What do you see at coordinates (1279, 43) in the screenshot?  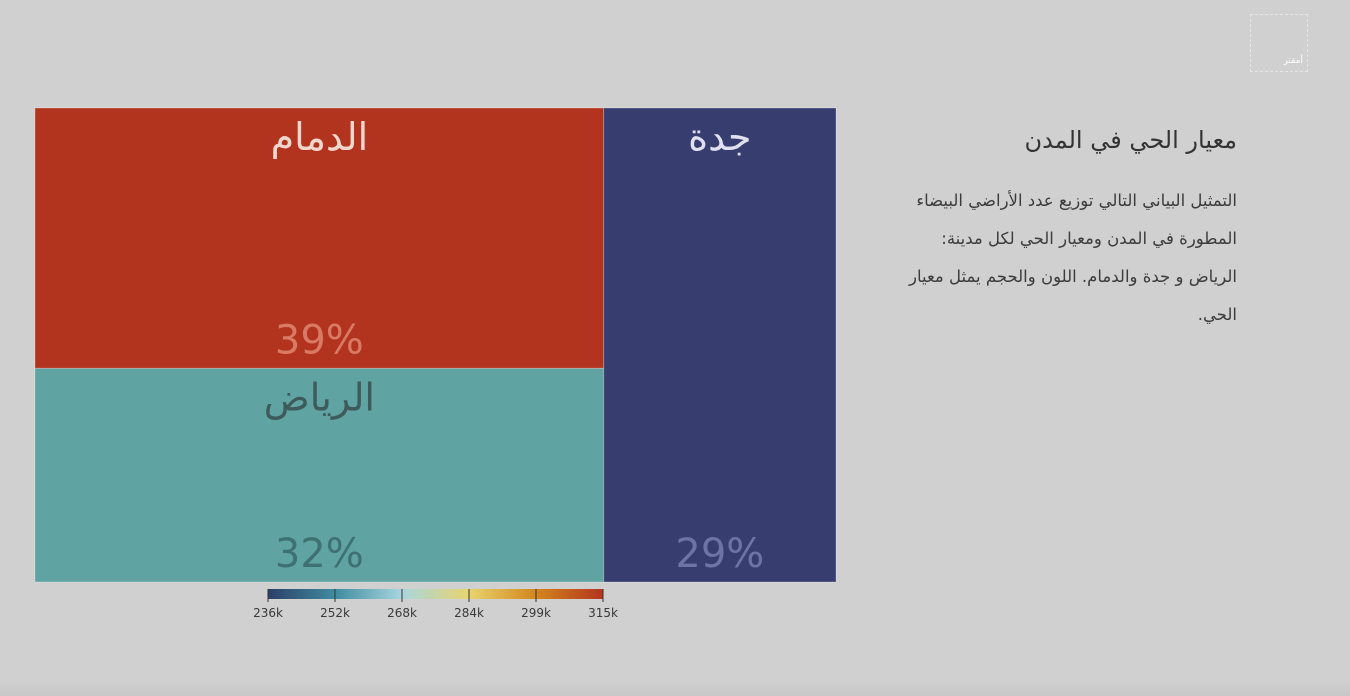 I see `logo-placeholder: أمقتر` at bounding box center [1279, 43].